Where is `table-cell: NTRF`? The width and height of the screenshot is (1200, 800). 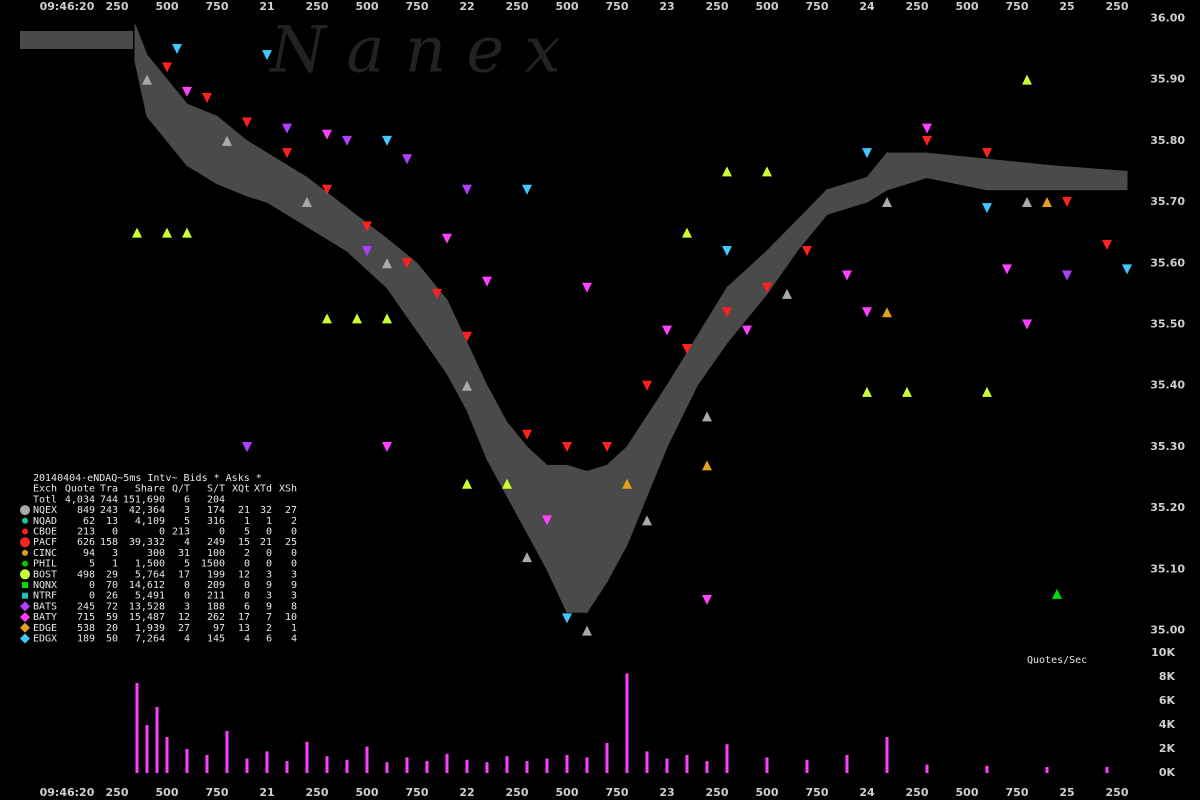 table-cell: NTRF is located at coordinates (45, 596).